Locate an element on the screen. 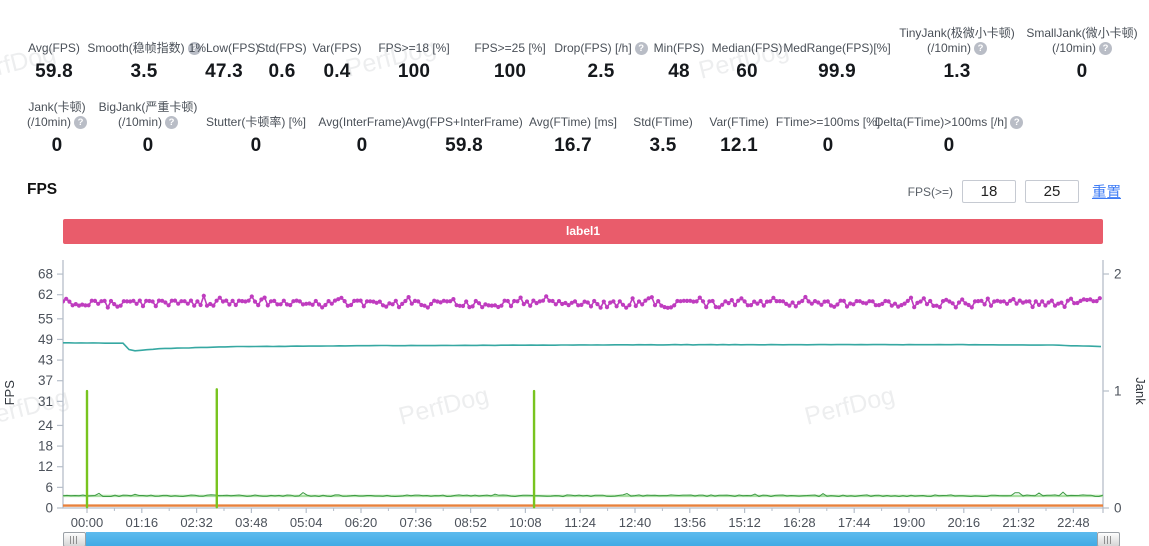  scrollbar-left-handle is located at coordinates (74, 539).